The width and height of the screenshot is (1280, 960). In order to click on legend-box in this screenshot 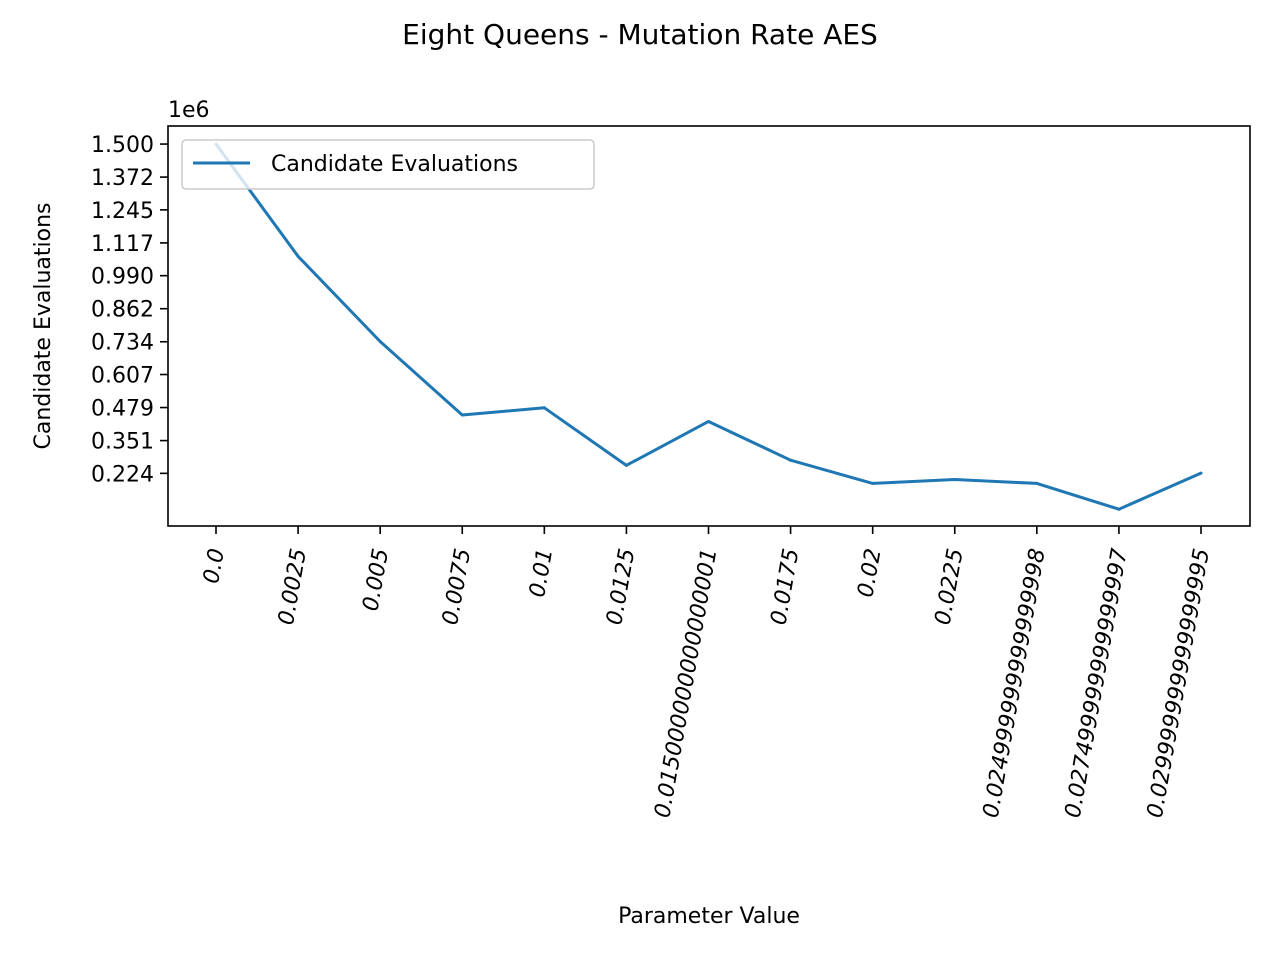, I will do `click(388, 164)`.